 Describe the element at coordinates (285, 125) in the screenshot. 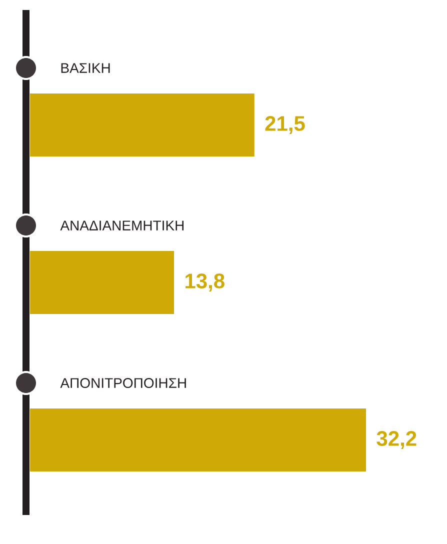

I see `data-label: 21,5` at that location.